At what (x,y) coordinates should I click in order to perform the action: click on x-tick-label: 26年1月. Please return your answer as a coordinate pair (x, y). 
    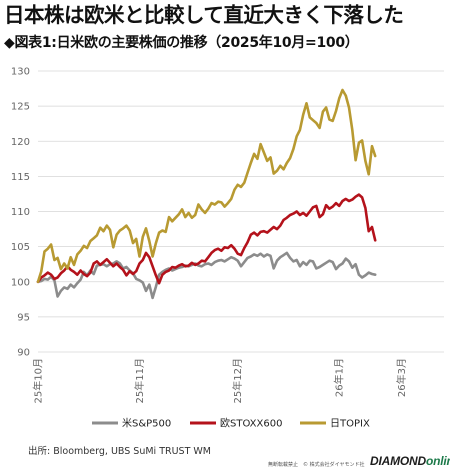
    Looking at the image, I should click on (339, 377).